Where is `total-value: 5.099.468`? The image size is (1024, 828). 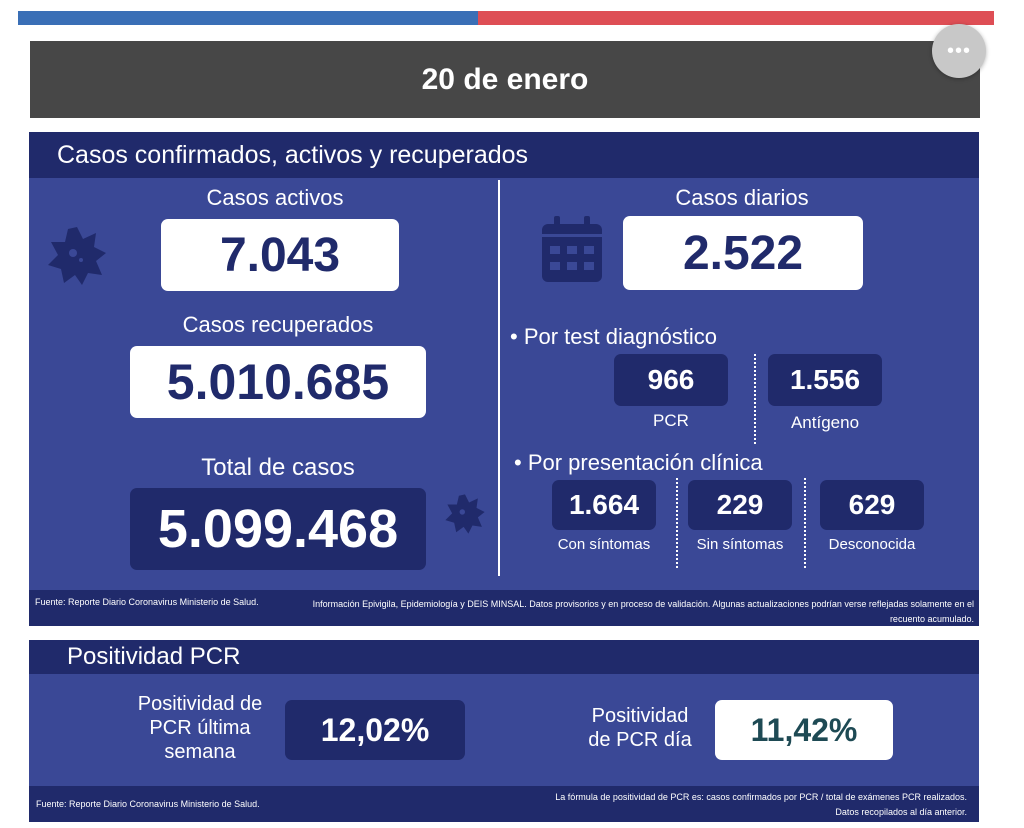 total-value: 5.099.468 is located at coordinates (278, 529).